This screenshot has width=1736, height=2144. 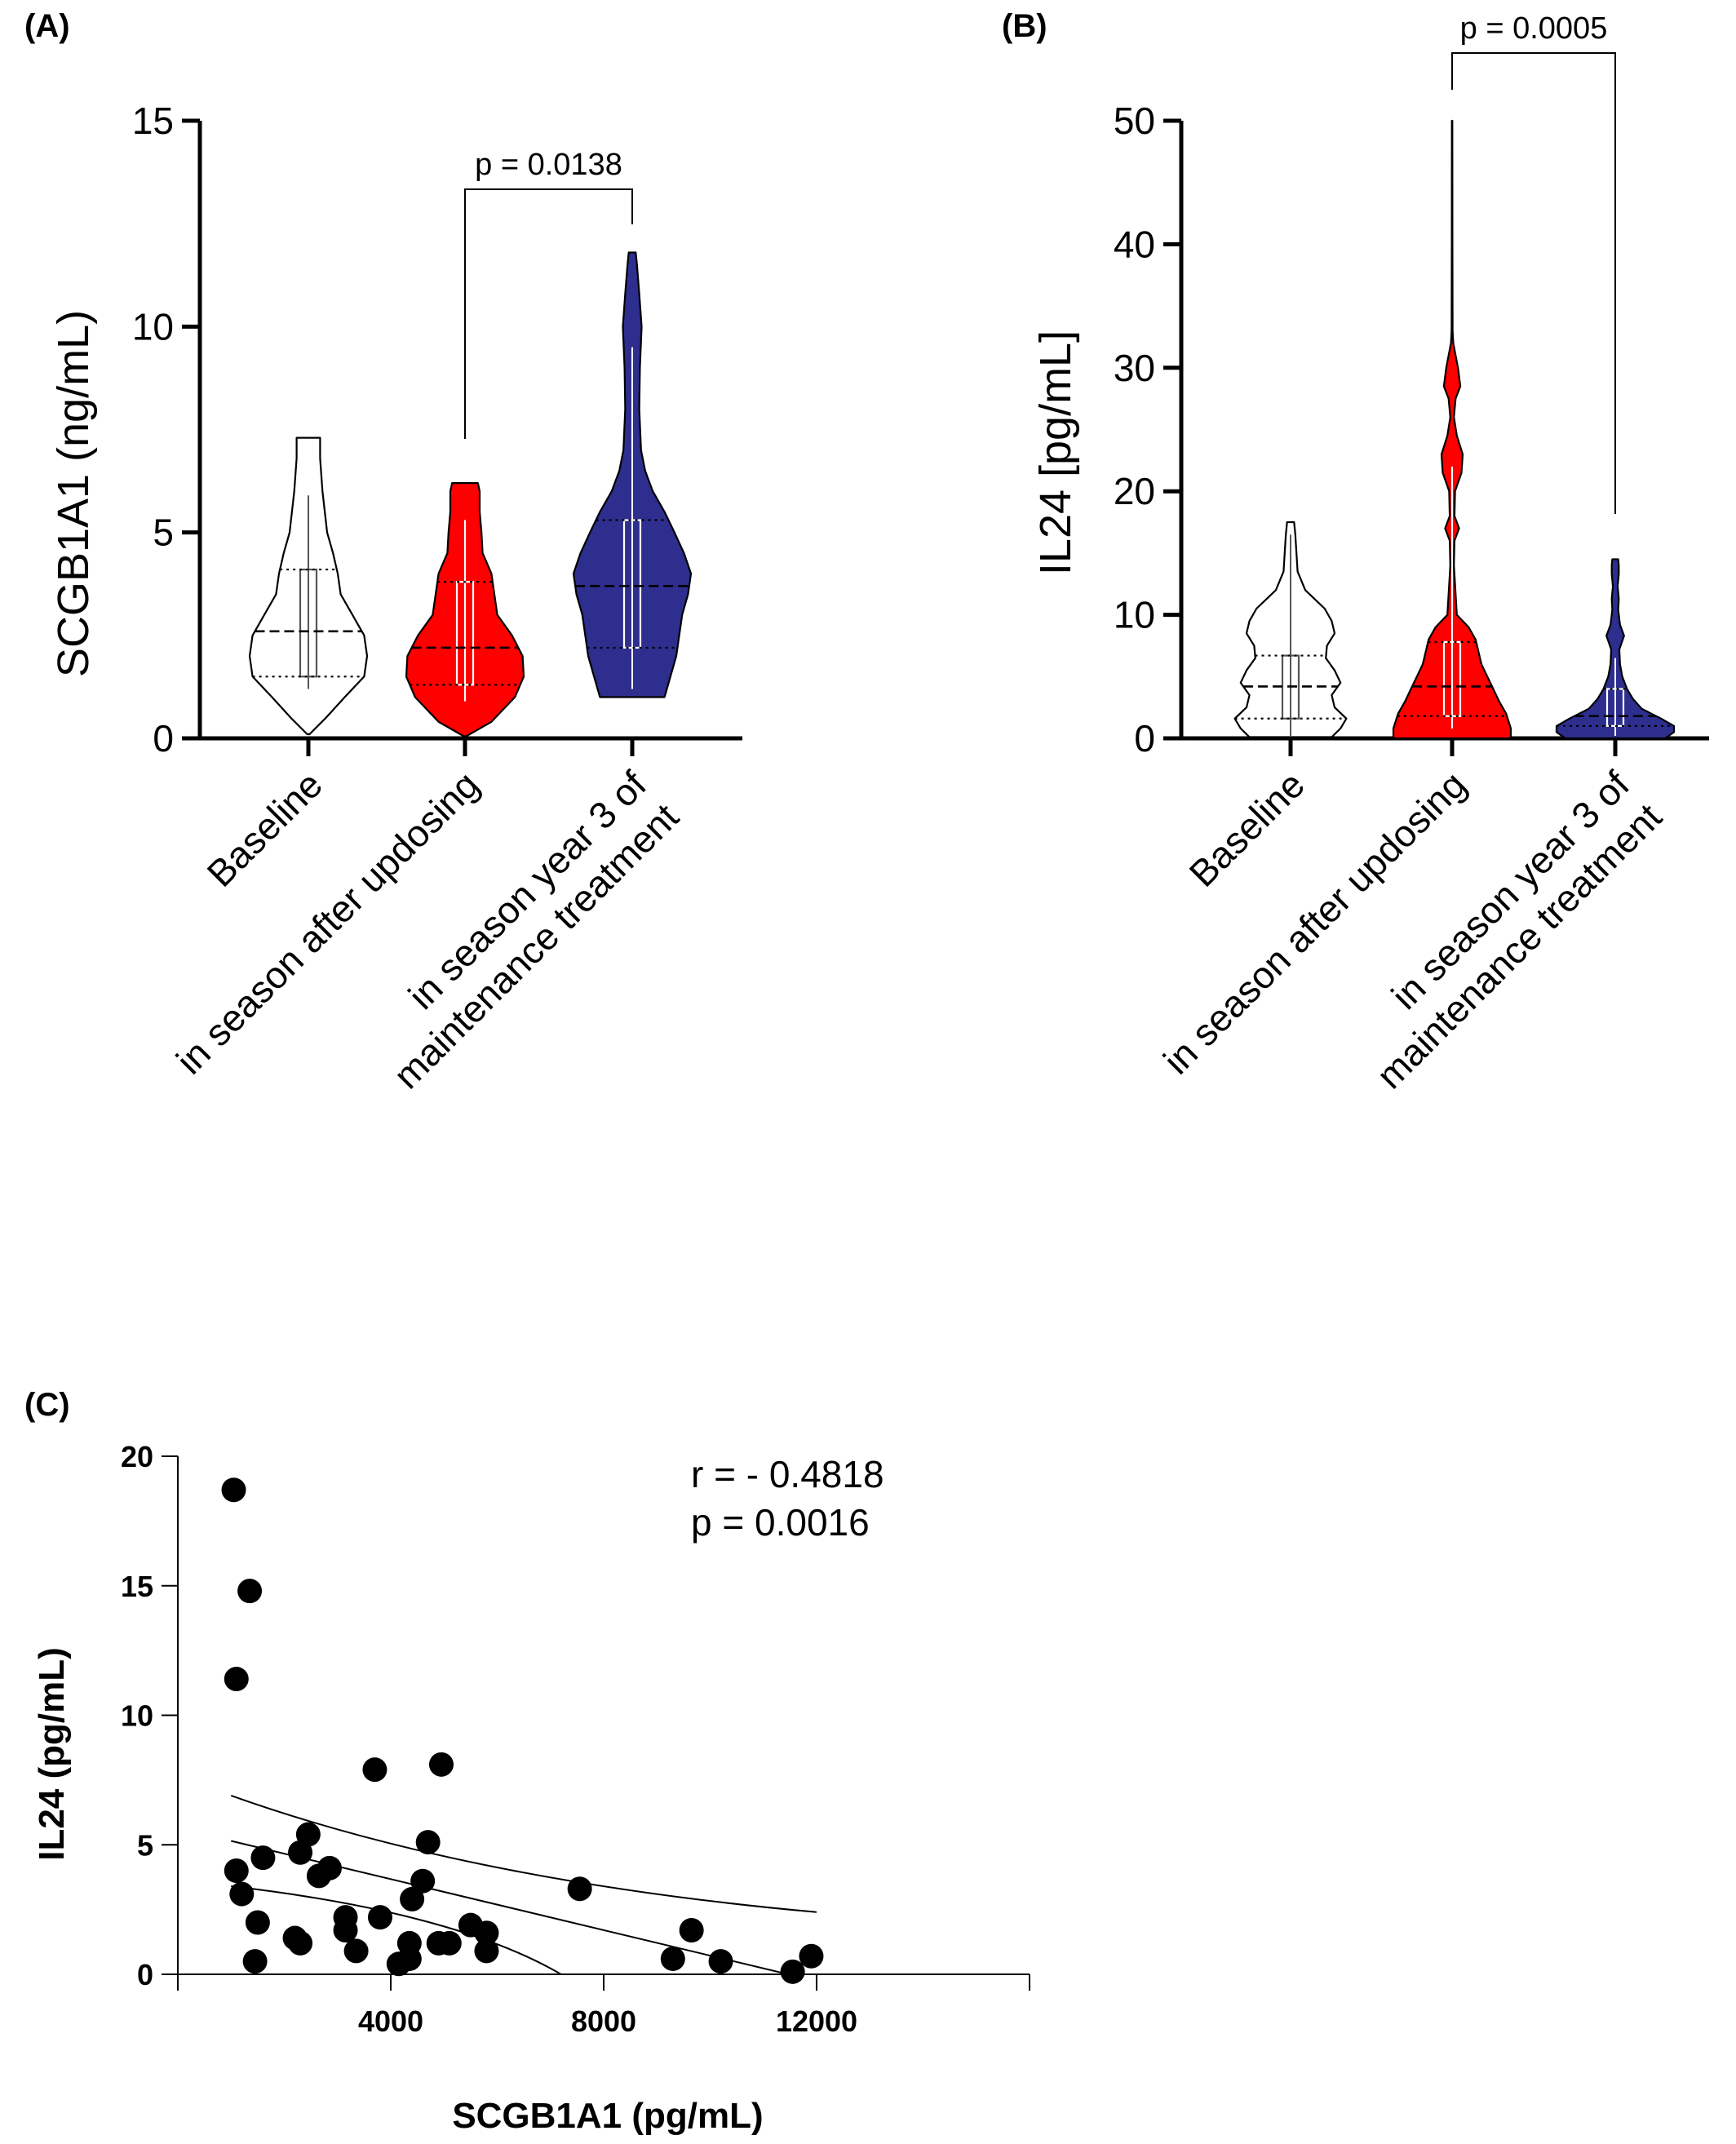 I want to click on c-y-tick-label-2: 10, so click(x=137, y=1716).